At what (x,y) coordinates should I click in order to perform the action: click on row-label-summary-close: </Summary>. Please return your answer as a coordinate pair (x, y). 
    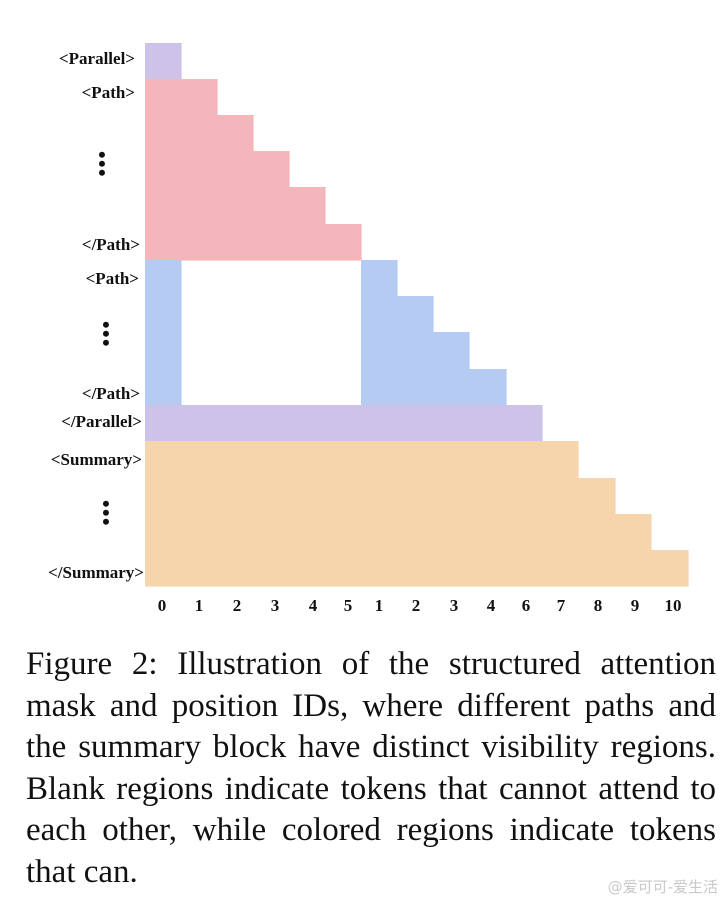
    Looking at the image, I should click on (96, 572).